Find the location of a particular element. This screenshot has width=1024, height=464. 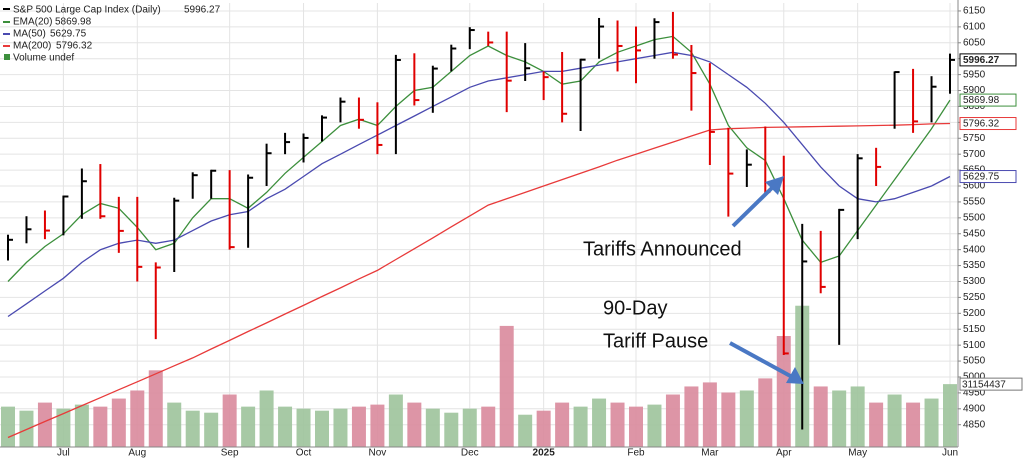

y-tick-label: 5150 is located at coordinates (974, 329).